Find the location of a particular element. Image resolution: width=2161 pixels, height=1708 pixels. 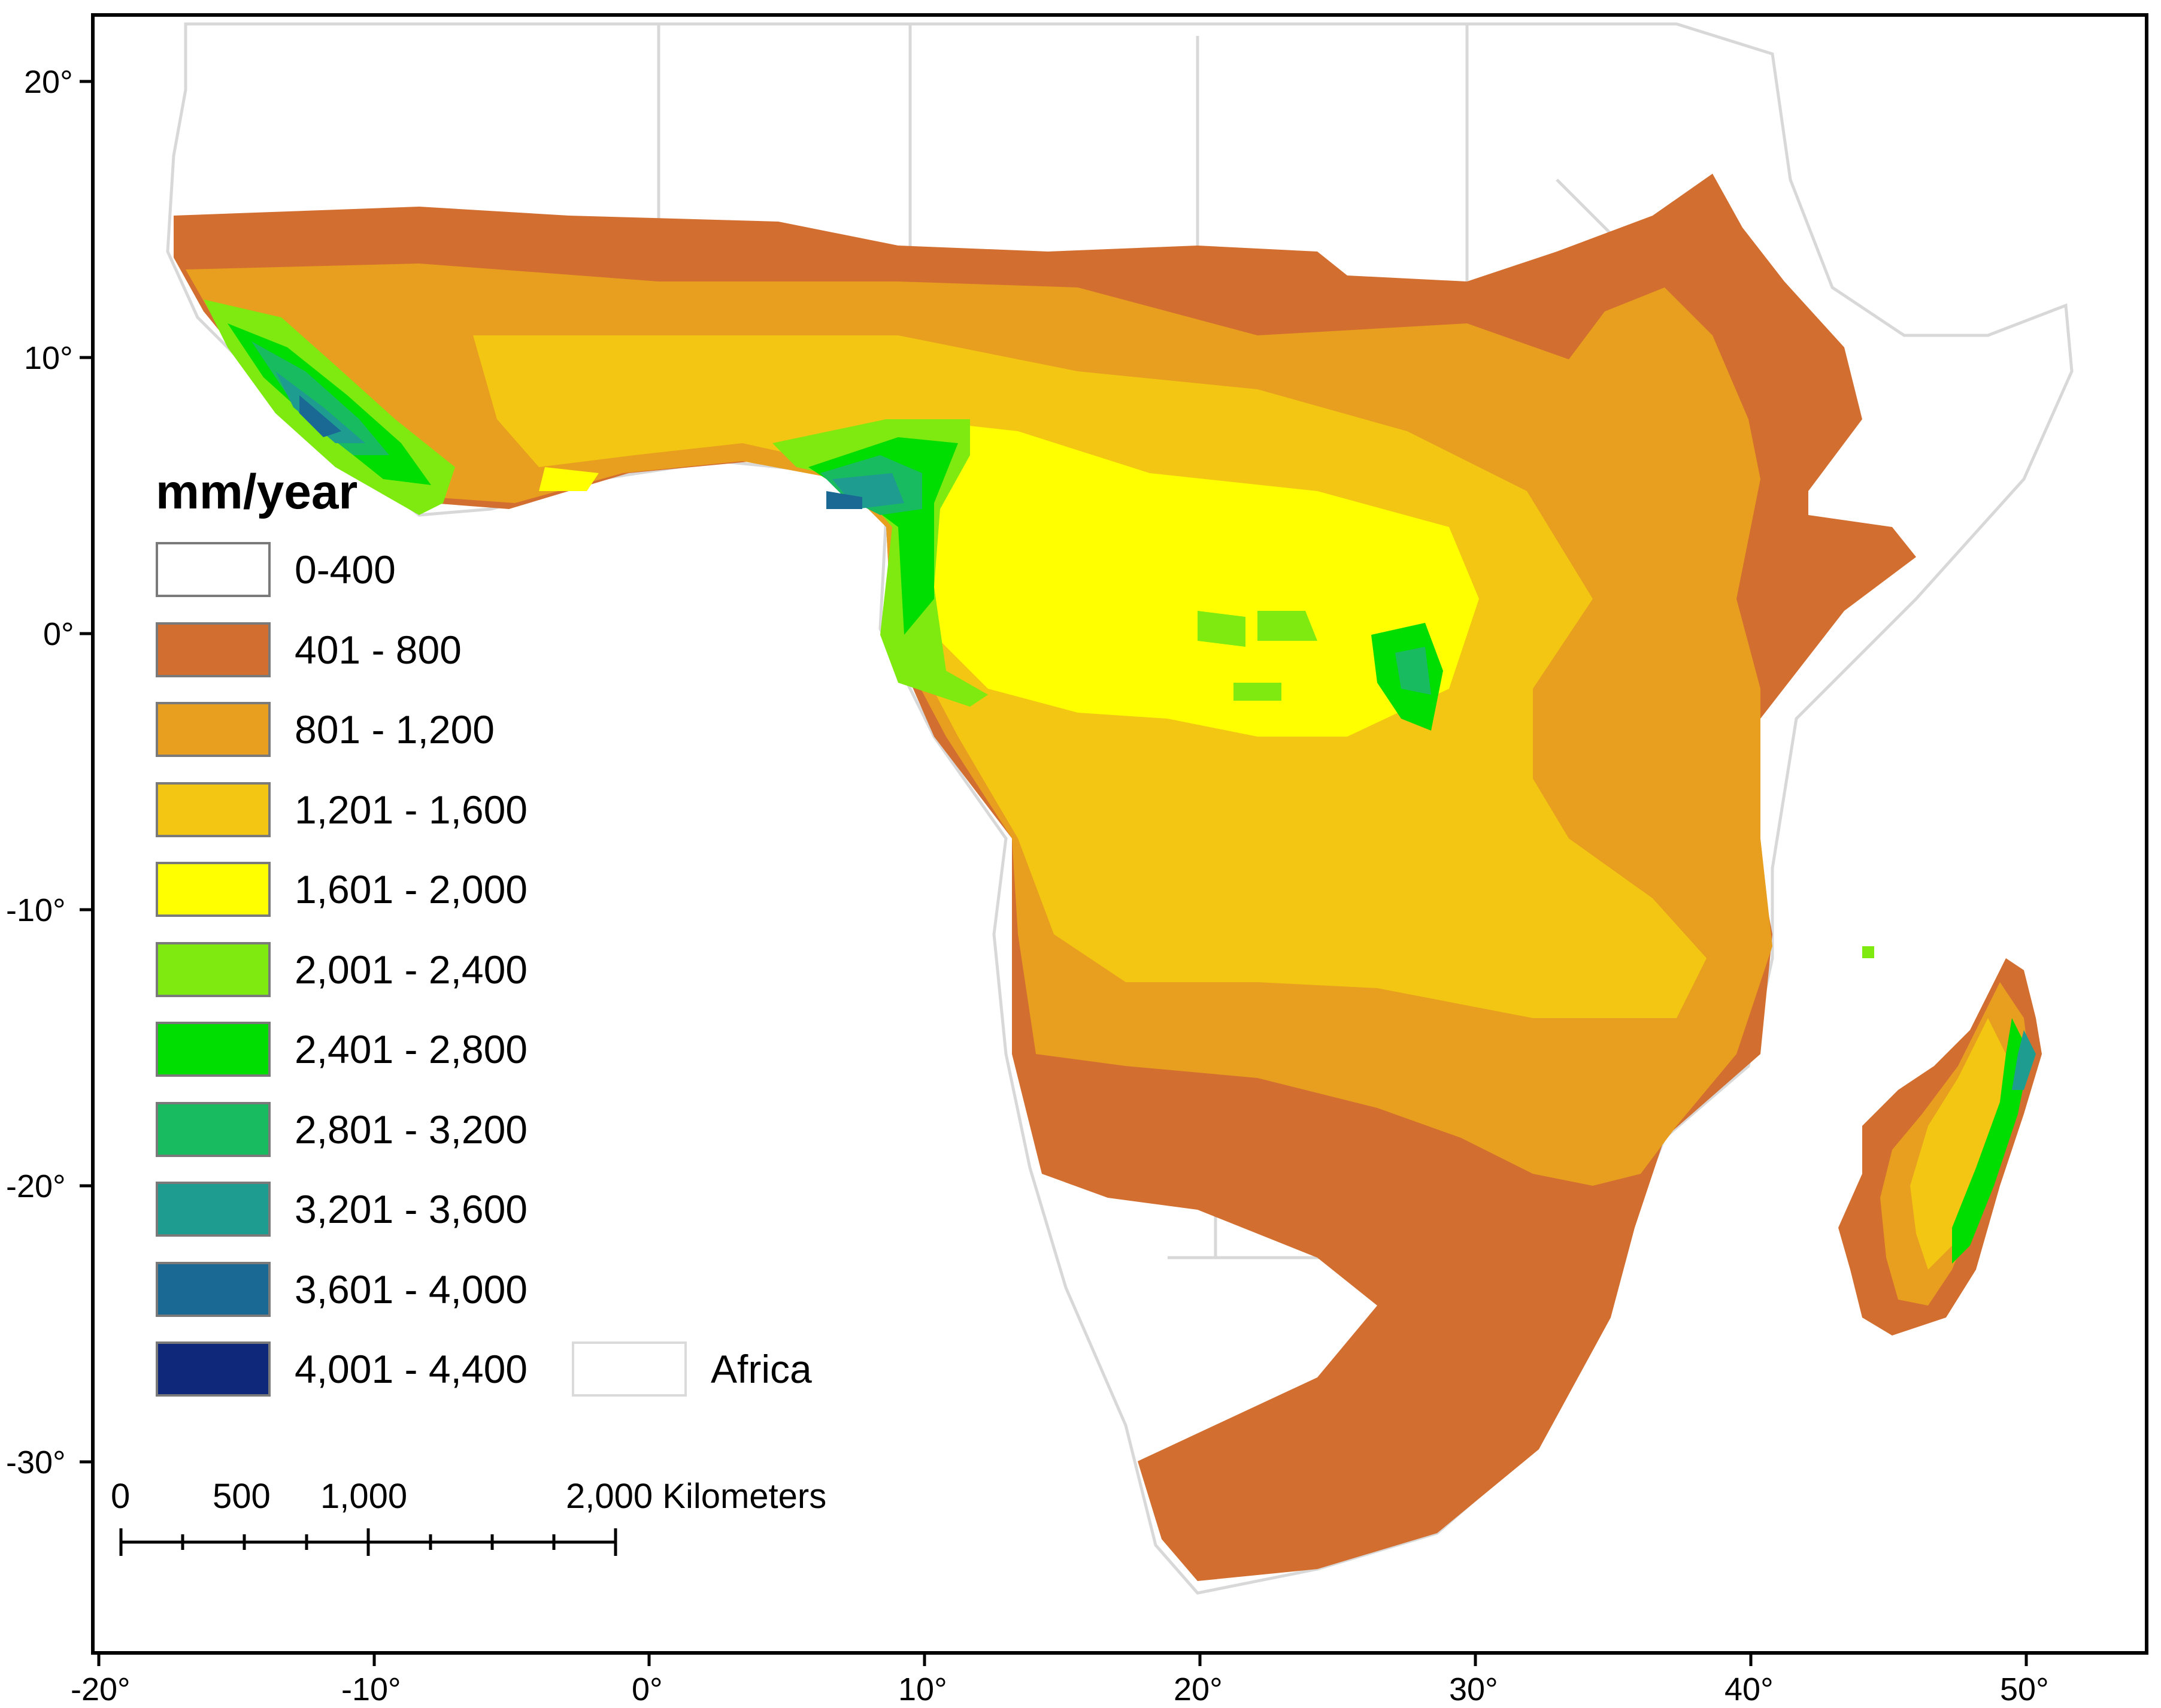

y-tick-label: -30° is located at coordinates (36, 1462).